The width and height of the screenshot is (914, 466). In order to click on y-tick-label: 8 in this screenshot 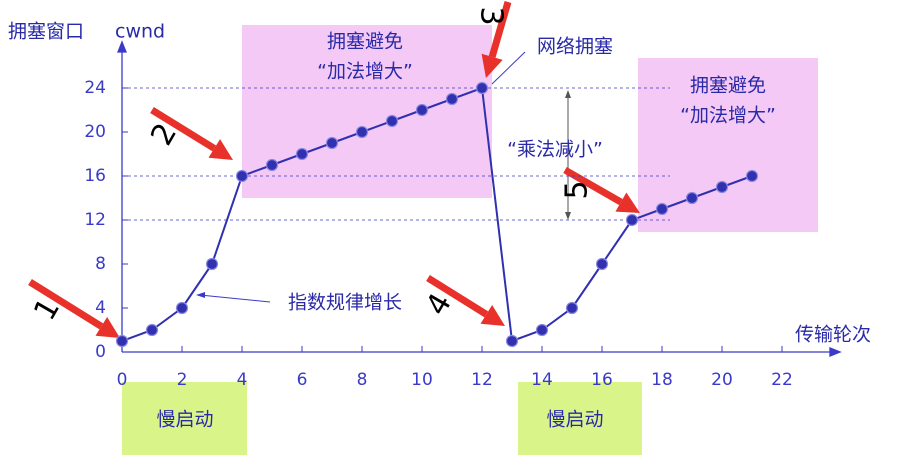, I will do `click(100, 264)`.